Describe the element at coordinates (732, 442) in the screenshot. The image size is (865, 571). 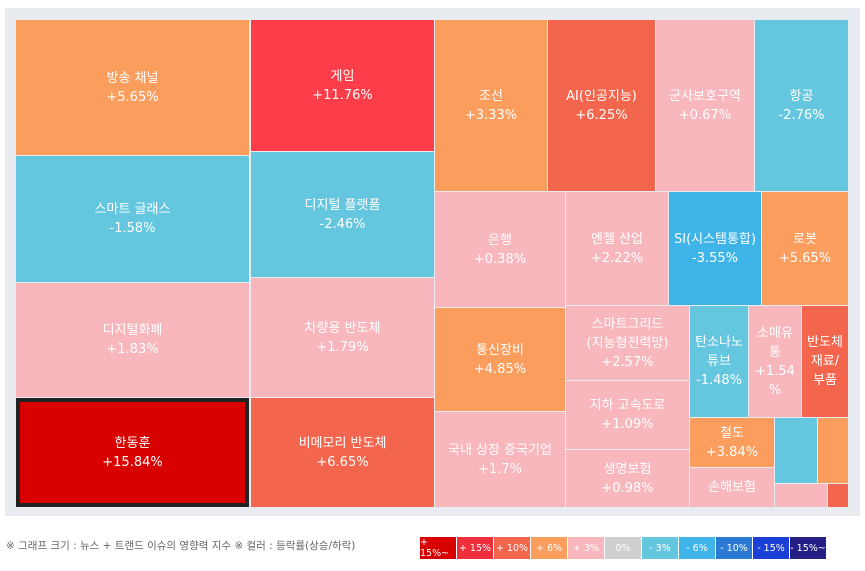
I see `tile-23: 철도 +3.84%` at that location.